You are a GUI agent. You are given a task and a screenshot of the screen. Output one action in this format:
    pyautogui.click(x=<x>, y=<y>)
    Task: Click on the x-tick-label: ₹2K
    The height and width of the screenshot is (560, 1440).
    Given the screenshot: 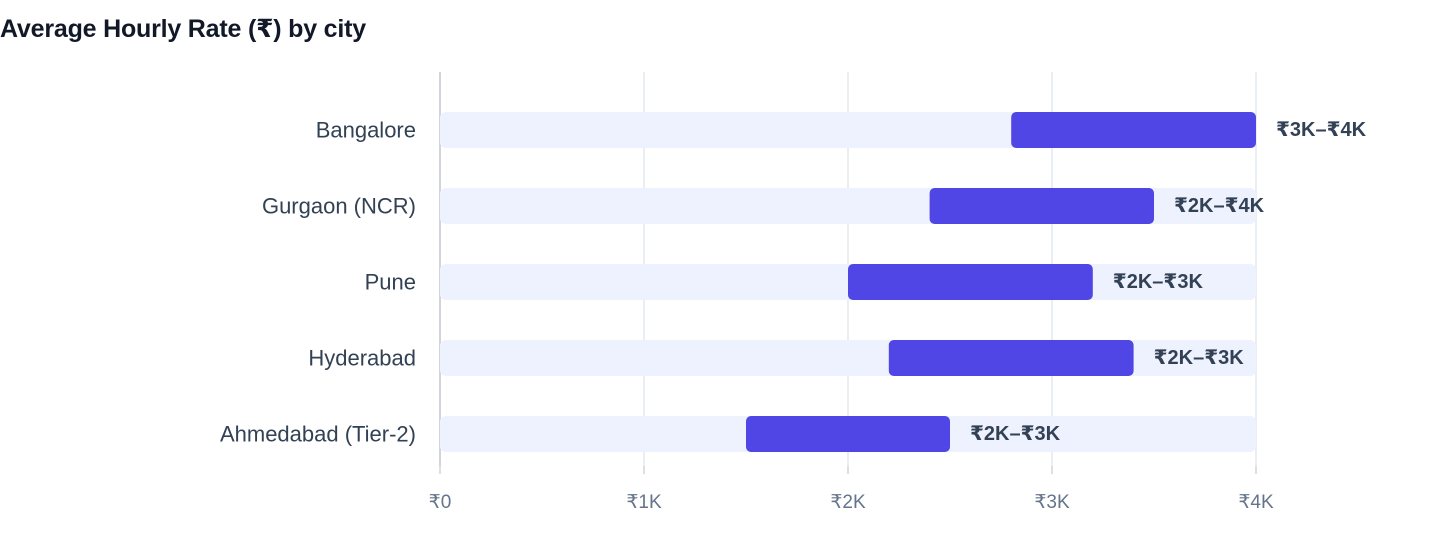 What is the action you would take?
    pyautogui.click(x=848, y=502)
    